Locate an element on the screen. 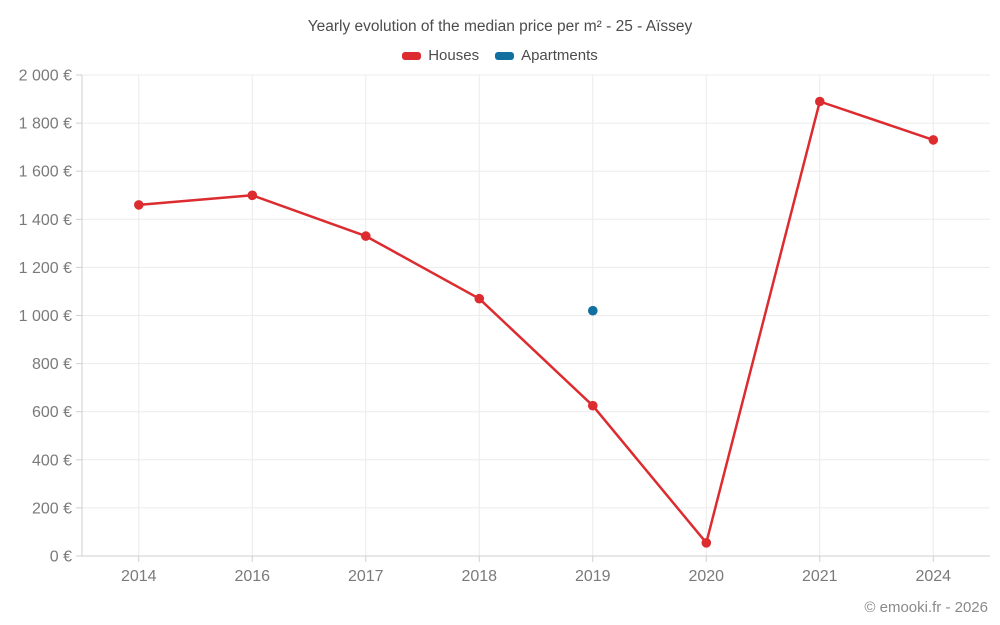  y-axis-label: 1 400 € is located at coordinates (45, 220).